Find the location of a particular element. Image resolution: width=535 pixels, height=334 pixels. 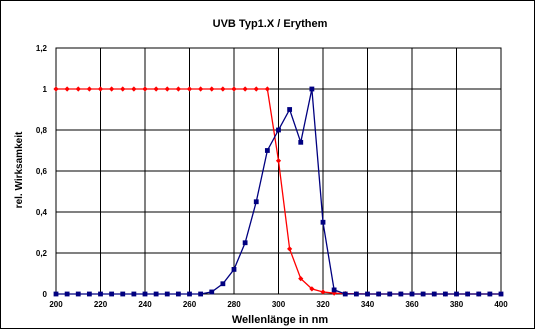

y-tick-label: 0,8 is located at coordinates (42, 130).